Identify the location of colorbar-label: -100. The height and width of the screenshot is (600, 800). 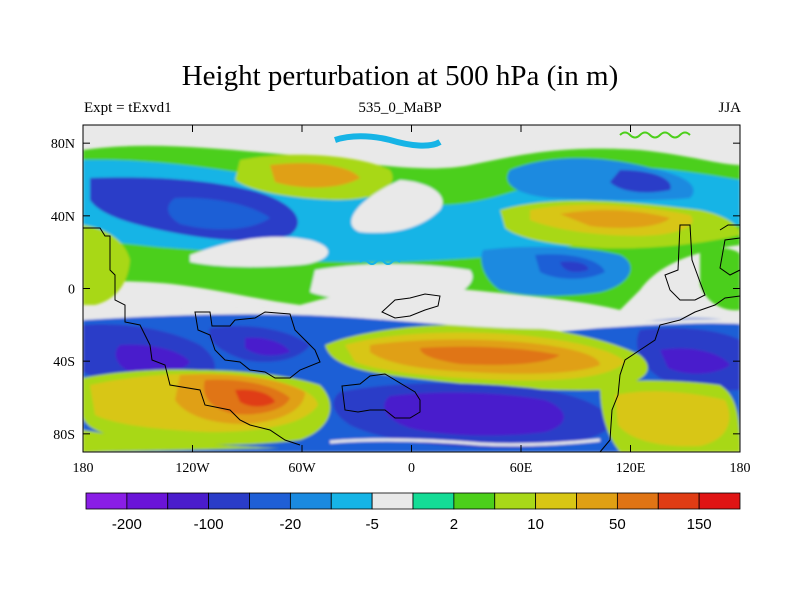
(209, 524).